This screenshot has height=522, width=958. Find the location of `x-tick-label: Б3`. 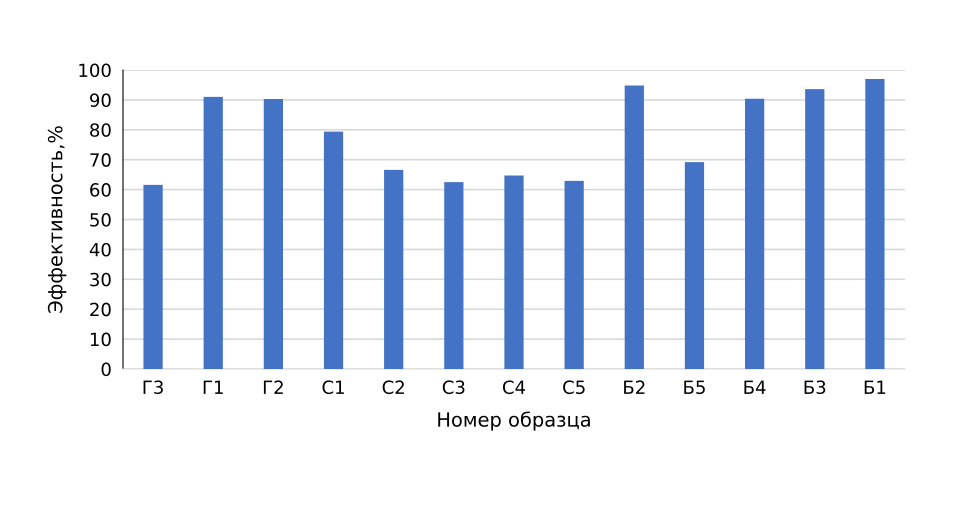

x-tick-label: Б3 is located at coordinates (815, 387).